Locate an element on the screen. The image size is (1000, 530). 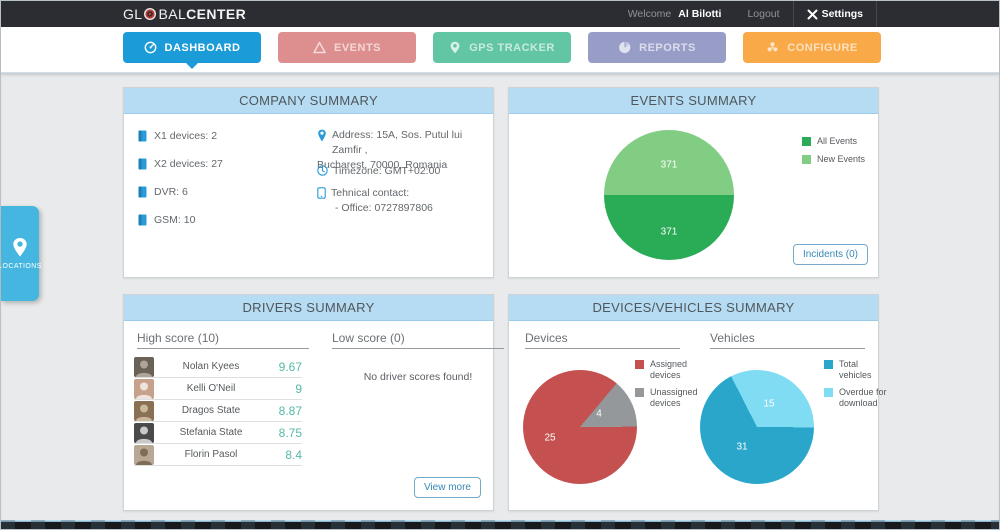
map-pin-icon is located at coordinates (322, 135).